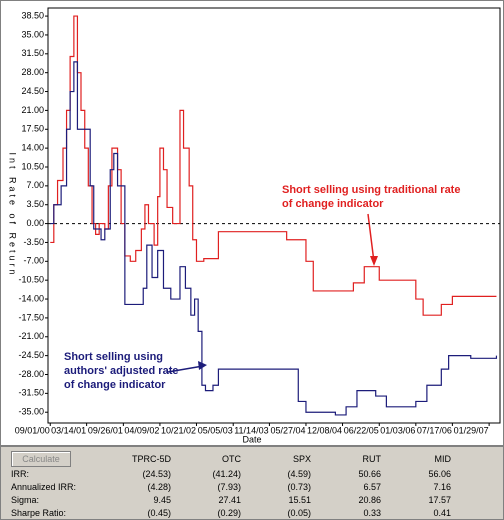 The height and width of the screenshot is (520, 504). I want to click on y-tick-label: -17.50, so click(31, 317).